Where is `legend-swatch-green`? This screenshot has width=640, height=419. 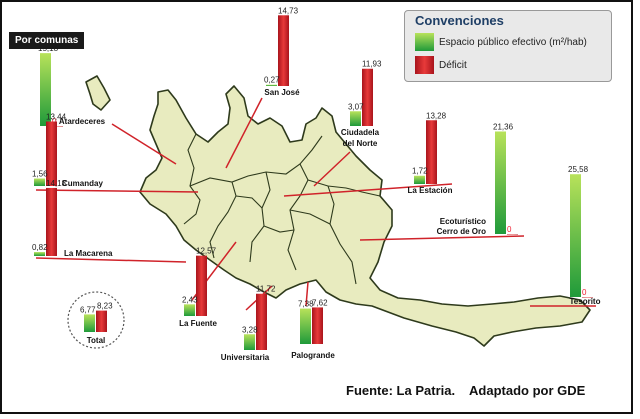
legend-swatch-green is located at coordinates (424, 42).